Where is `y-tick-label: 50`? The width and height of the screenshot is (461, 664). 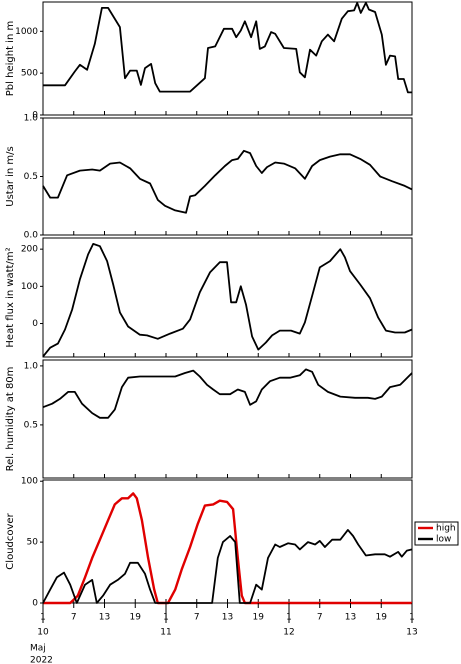
y-tick-label: 50 is located at coordinates (33, 543).